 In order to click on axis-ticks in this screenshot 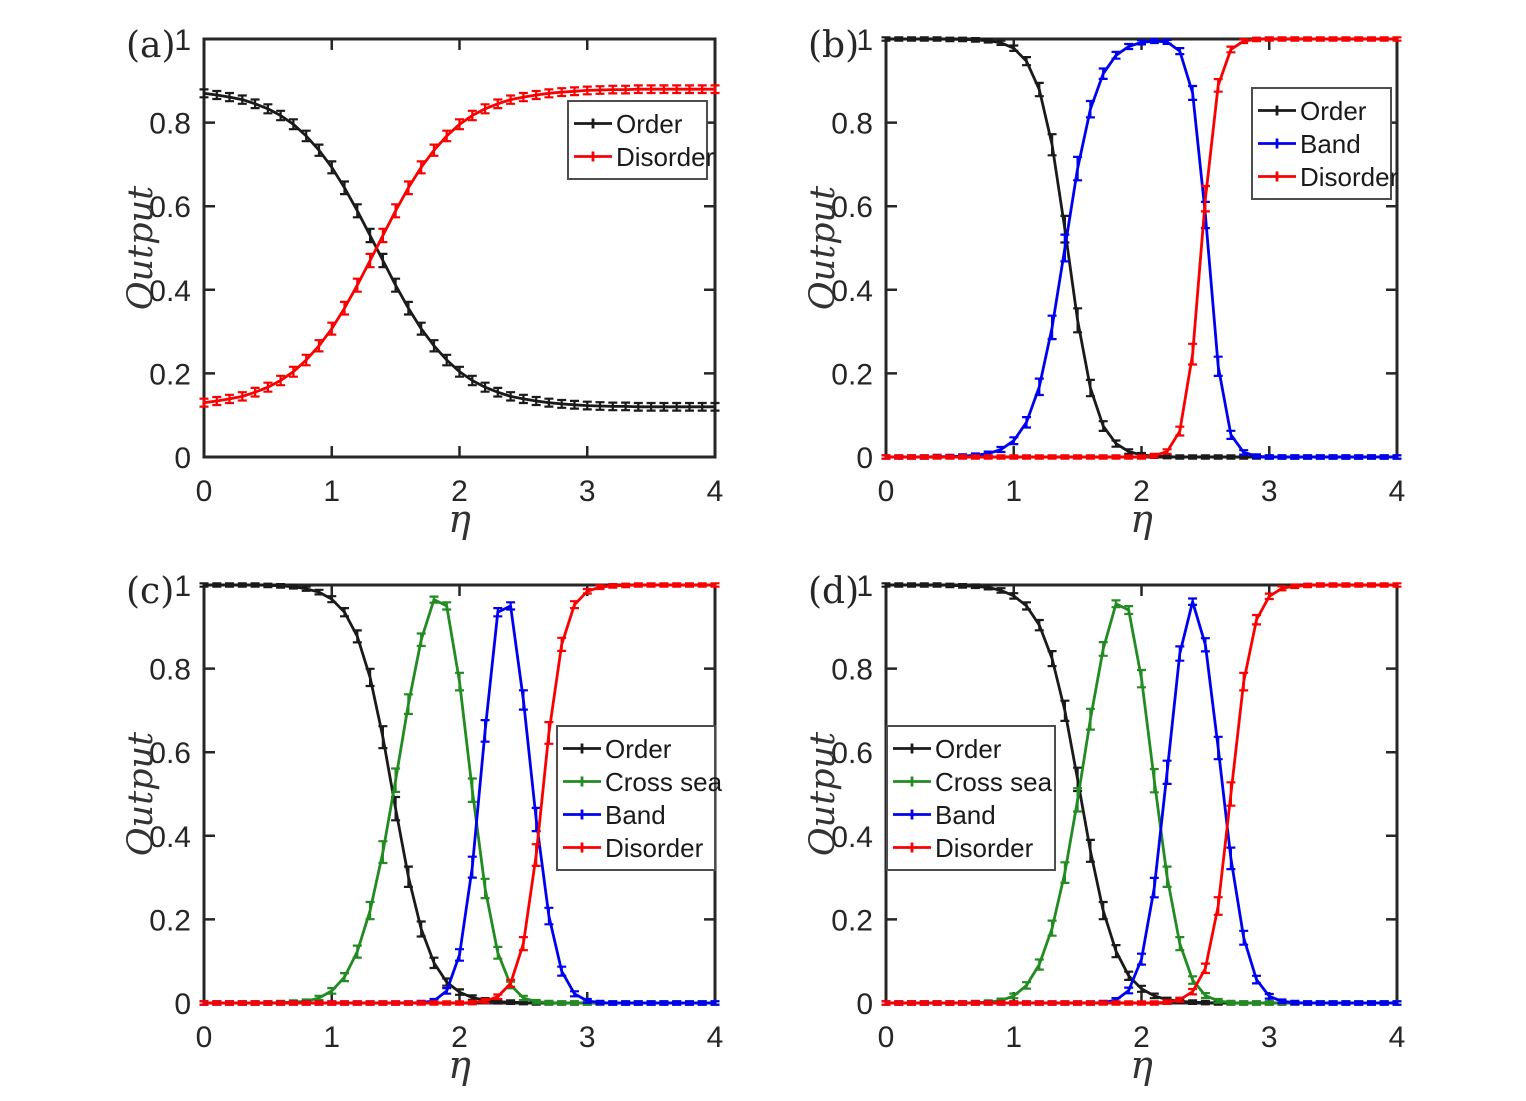, I will do `click(459, 248)`.